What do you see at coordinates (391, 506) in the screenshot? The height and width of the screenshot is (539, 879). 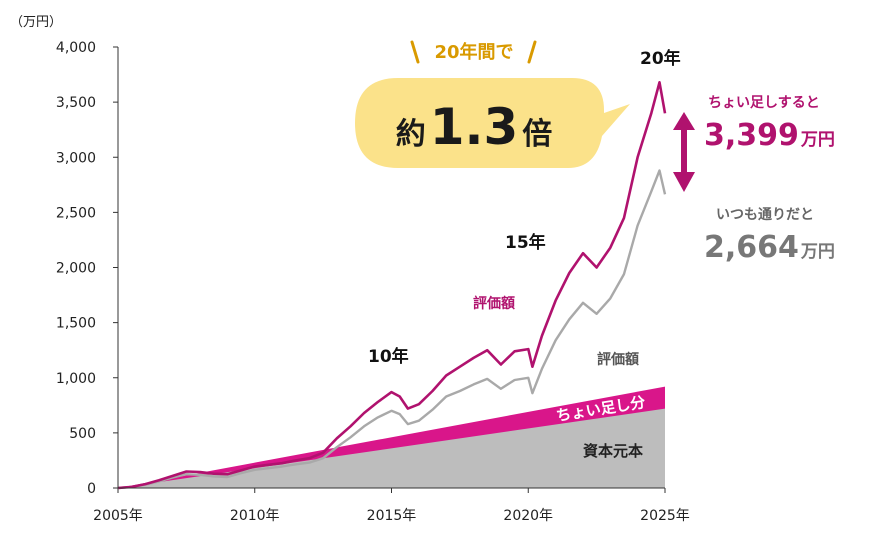 I see `x-axis: 2005年 2010年 2015年 2020年 2025年` at bounding box center [391, 506].